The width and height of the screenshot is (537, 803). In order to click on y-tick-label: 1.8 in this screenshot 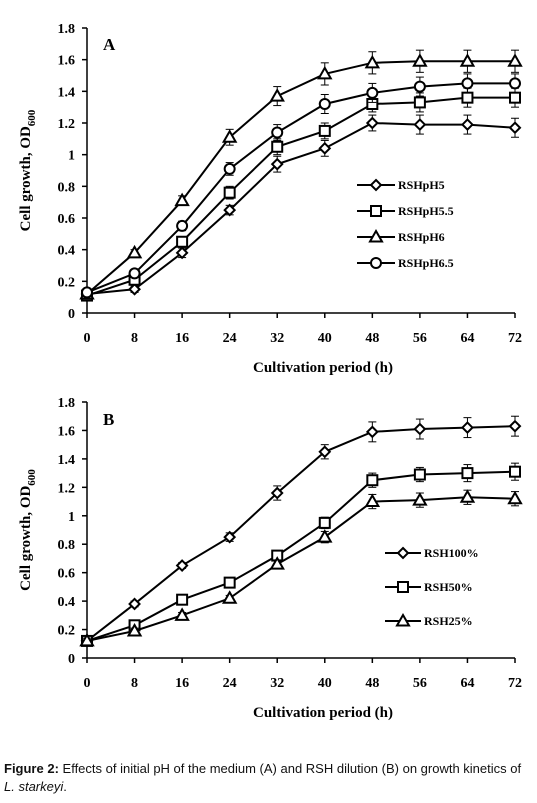, I will do `click(67, 403)`.